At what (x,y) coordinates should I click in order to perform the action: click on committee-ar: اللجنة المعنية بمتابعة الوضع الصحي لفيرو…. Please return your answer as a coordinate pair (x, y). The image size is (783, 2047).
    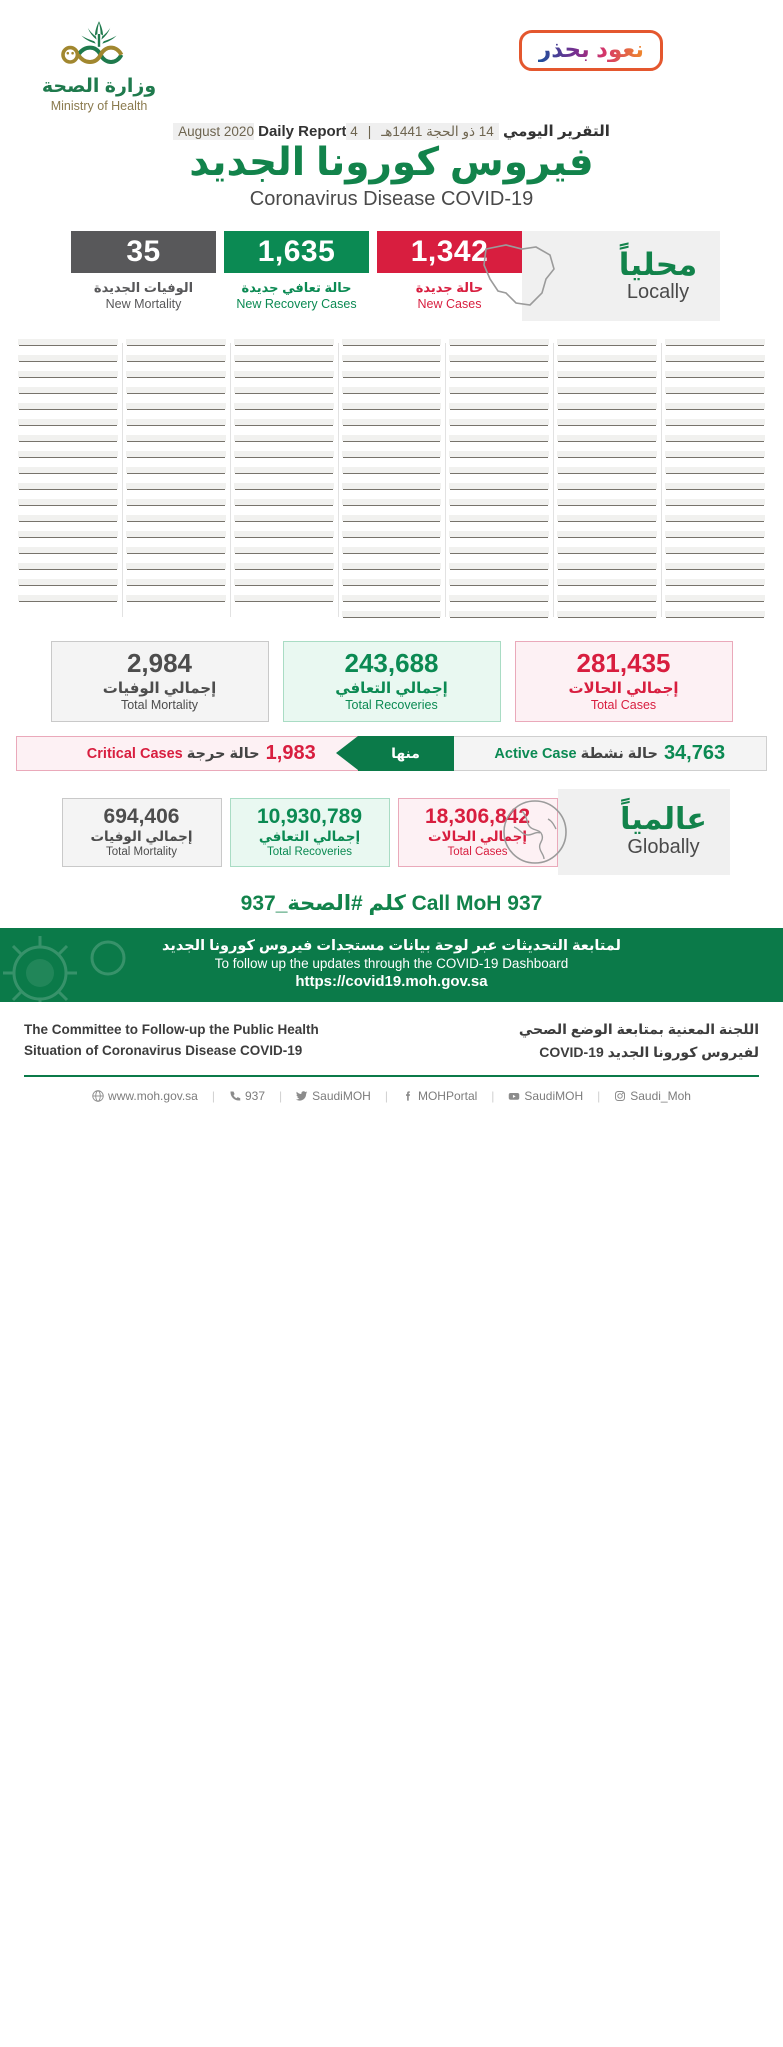
    Looking at the image, I should click on (639, 1040).